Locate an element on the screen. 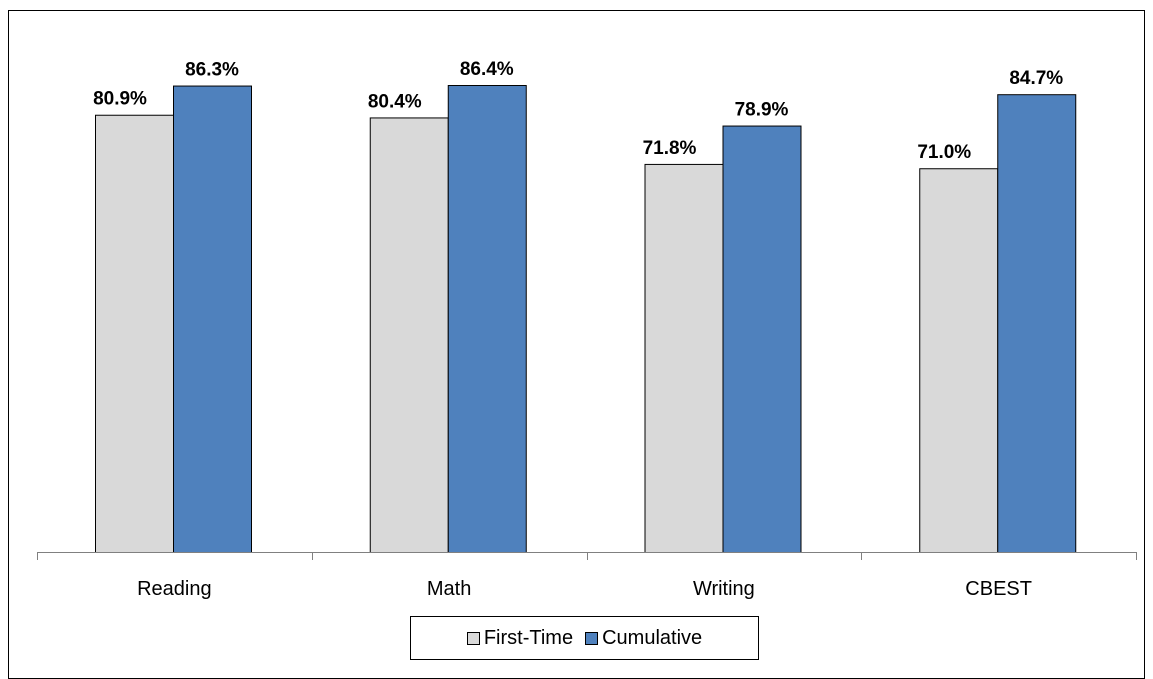 This screenshot has height=679, width=1153. data-label-cumulative-writing: 78.9% is located at coordinates (762, 110).